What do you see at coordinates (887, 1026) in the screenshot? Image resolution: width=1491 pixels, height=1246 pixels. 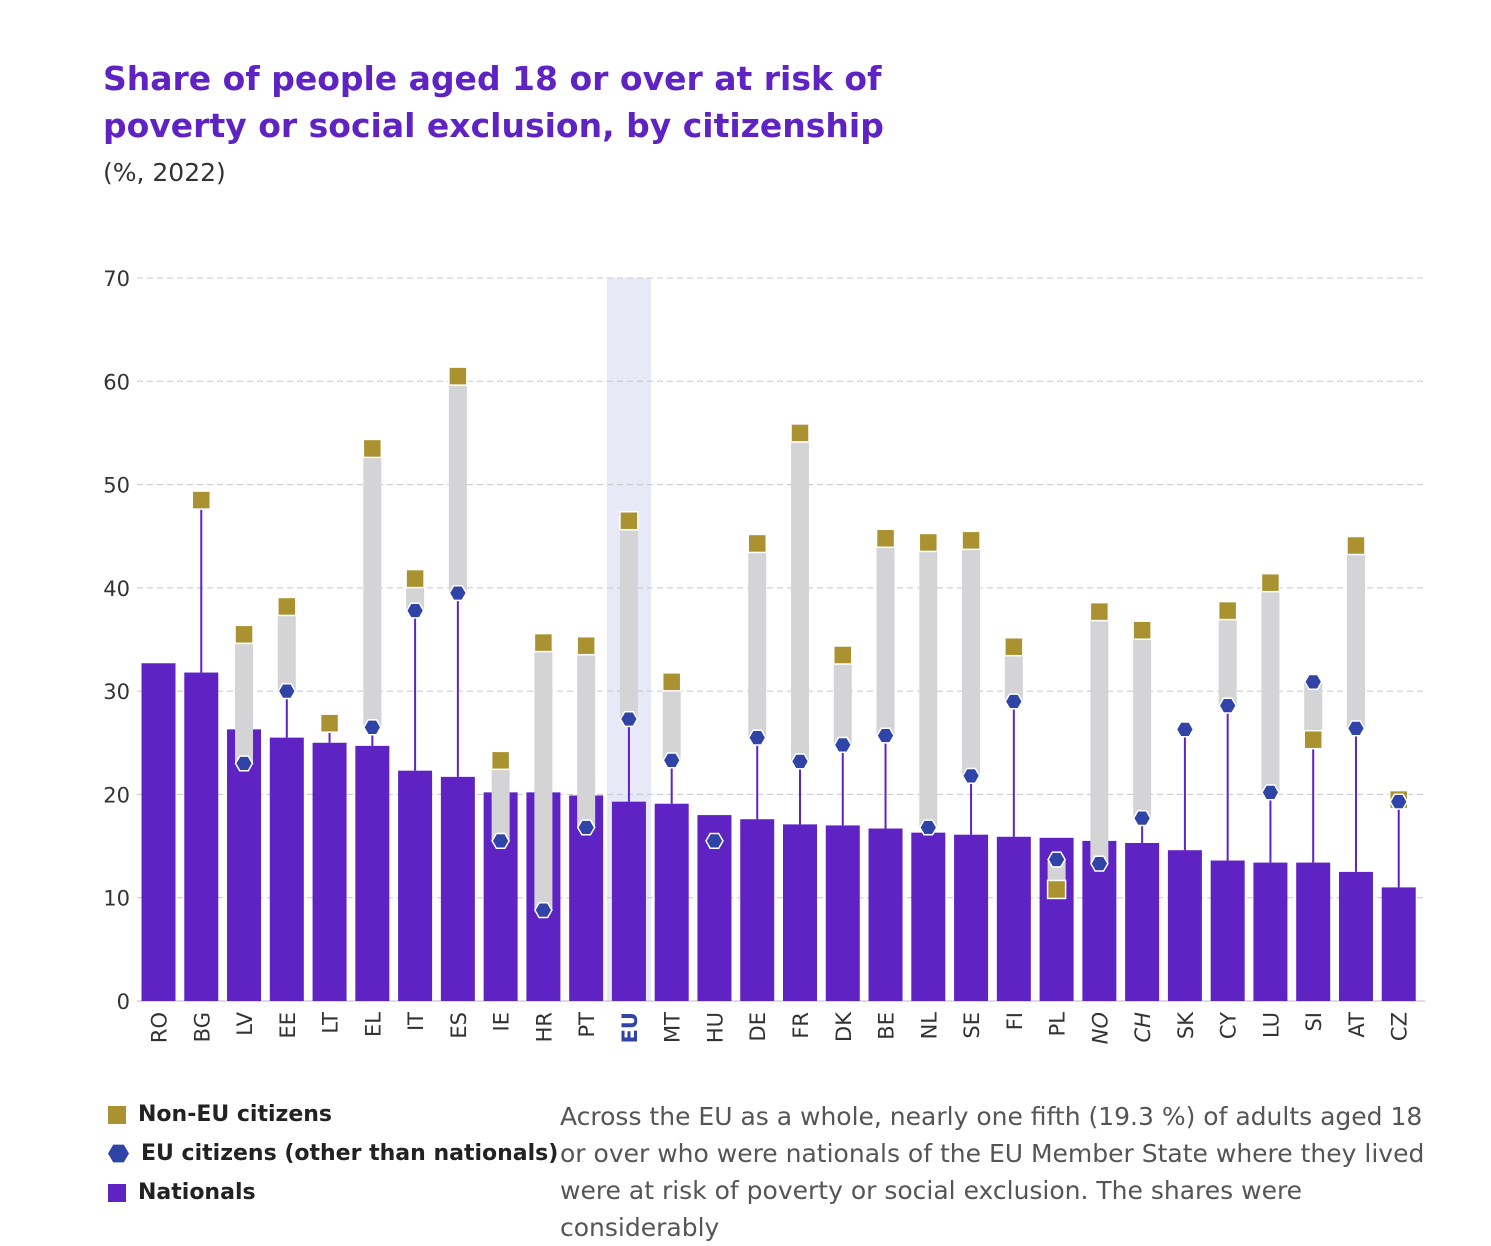 I see `x-tick-label: BE` at bounding box center [887, 1026].